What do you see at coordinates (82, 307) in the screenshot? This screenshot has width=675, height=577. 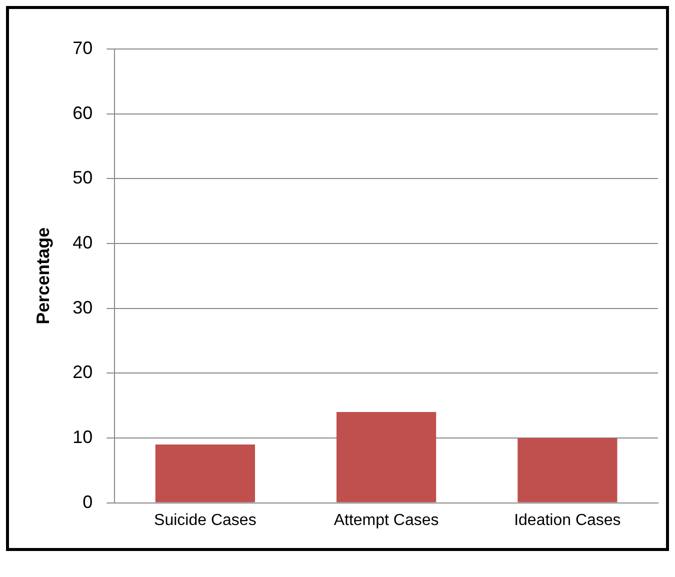 I see `y-tick-label: 30` at bounding box center [82, 307].